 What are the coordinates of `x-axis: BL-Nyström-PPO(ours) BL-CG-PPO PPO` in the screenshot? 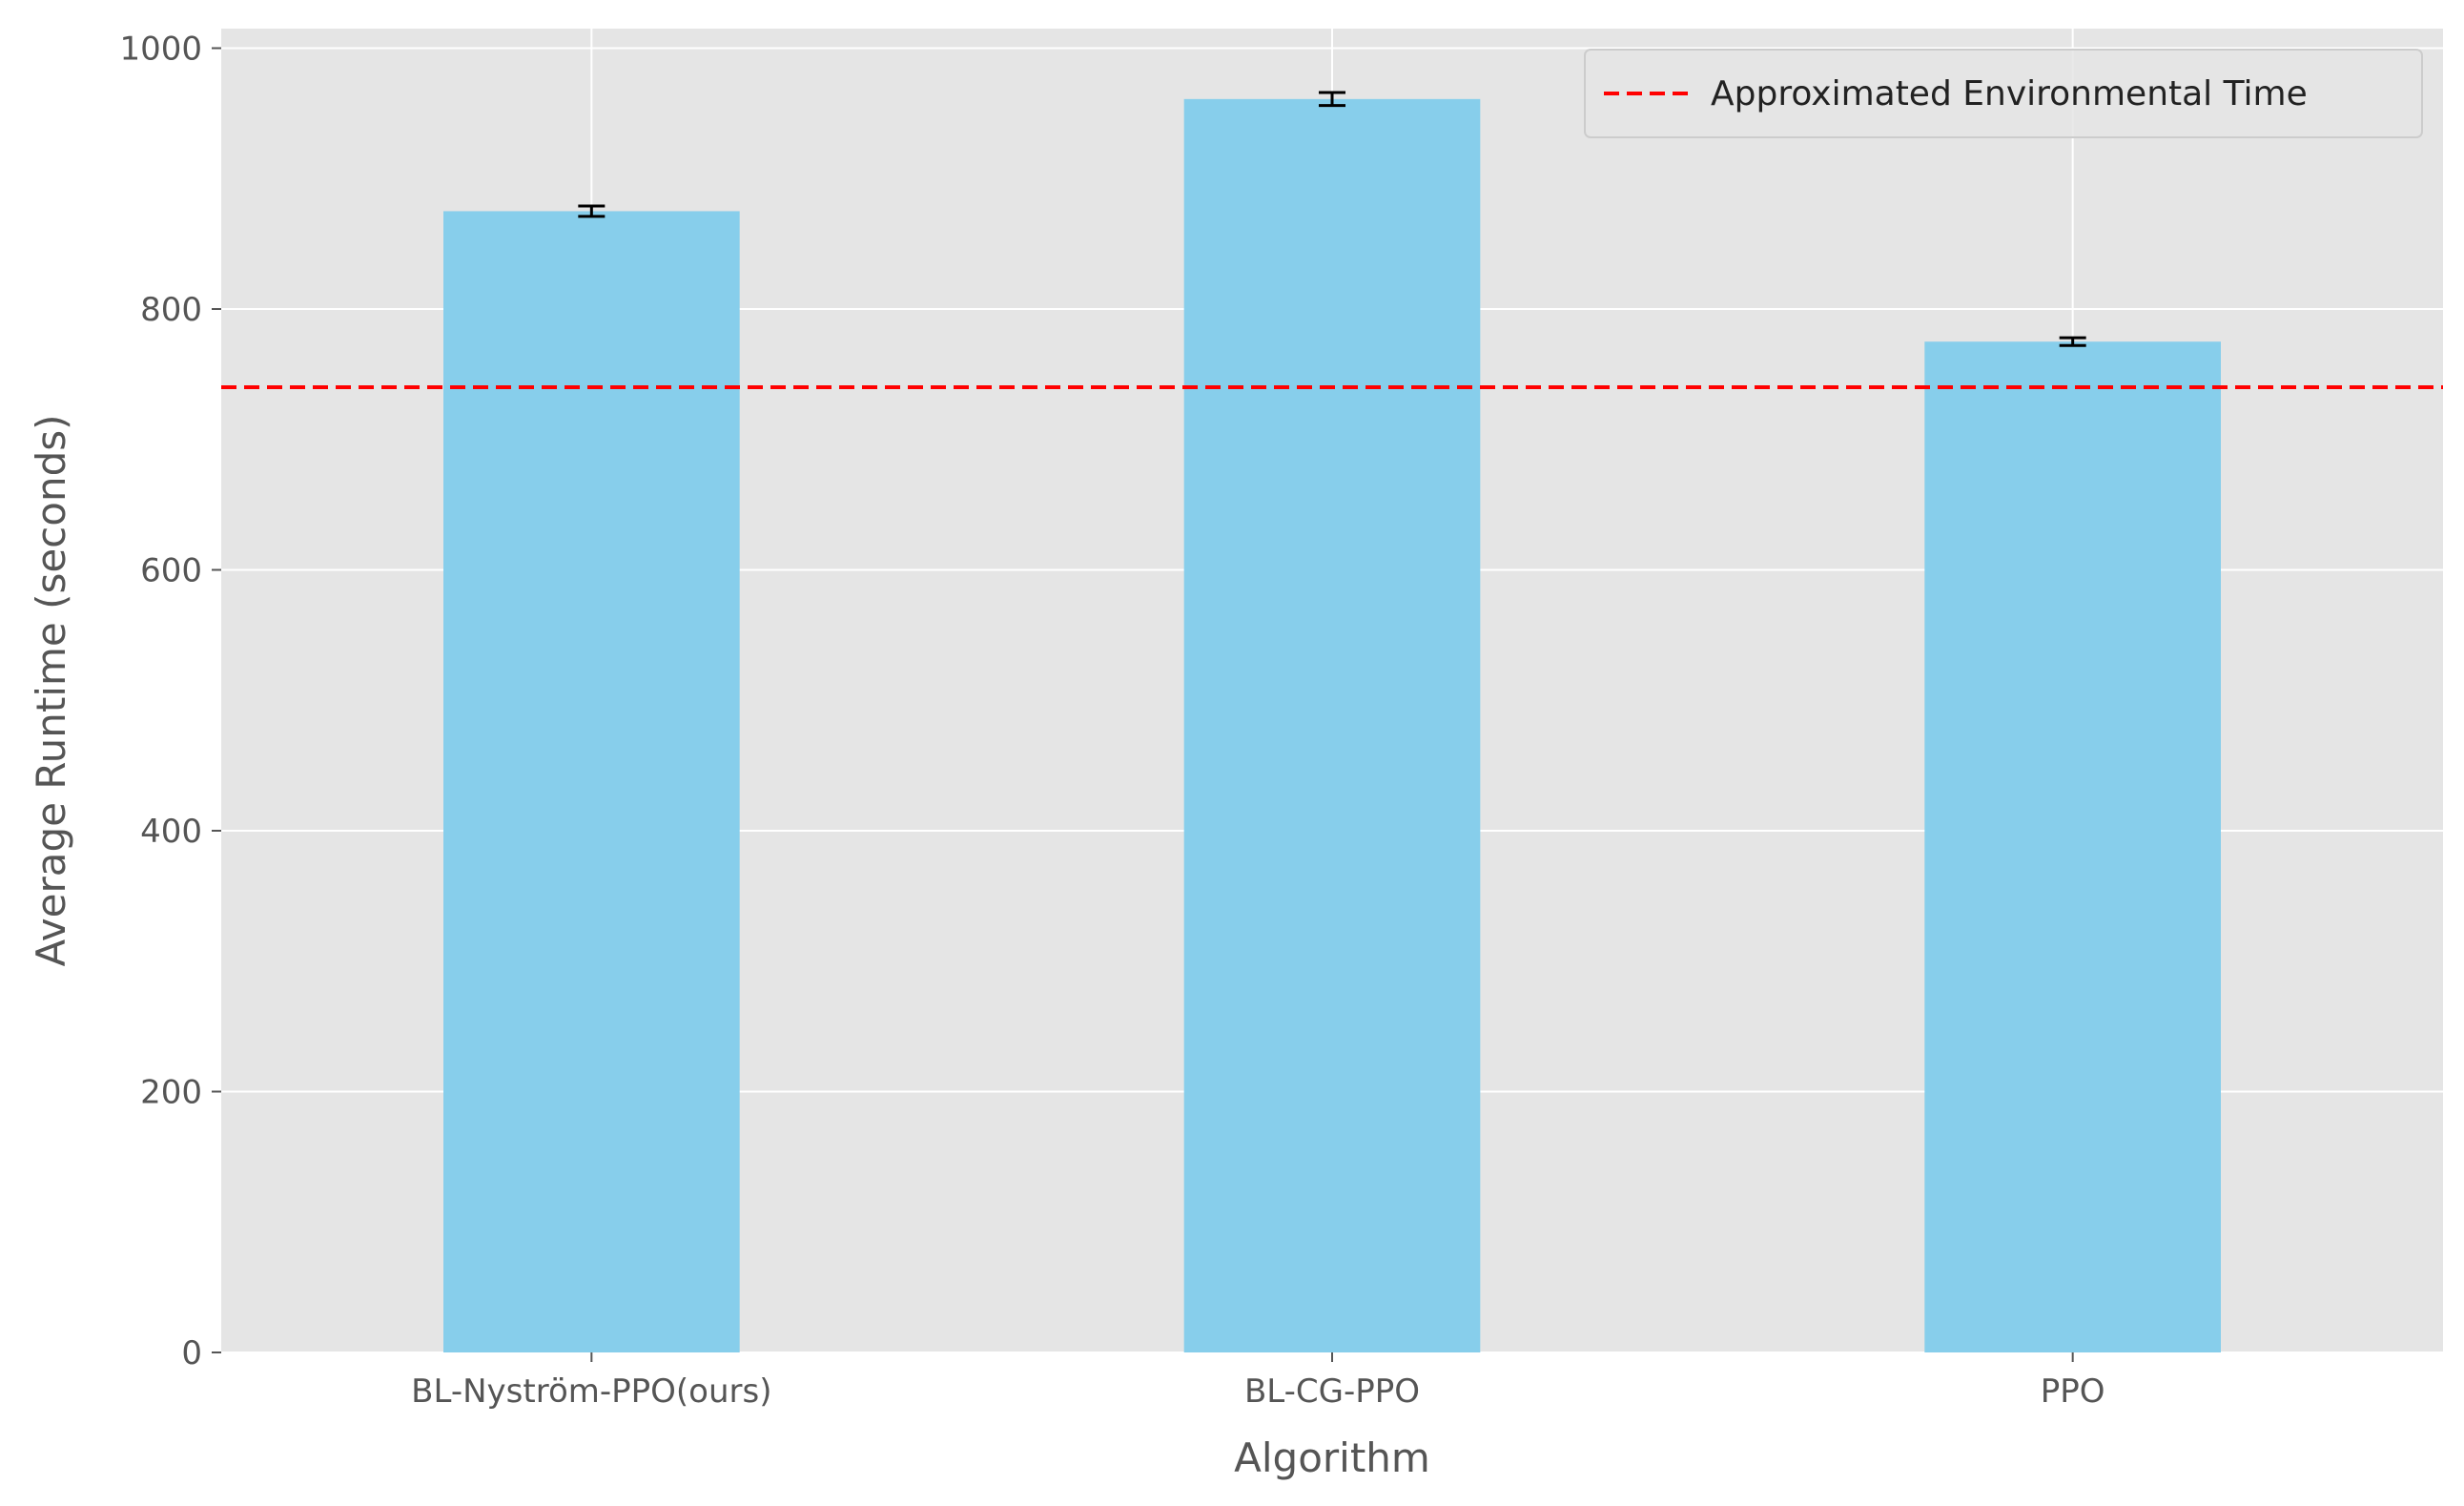 It's located at (1258, 1381).